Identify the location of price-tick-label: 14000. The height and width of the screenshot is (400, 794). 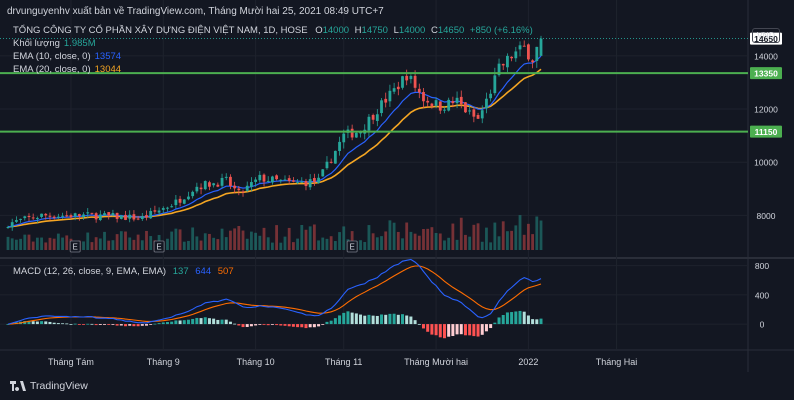
(766, 56).